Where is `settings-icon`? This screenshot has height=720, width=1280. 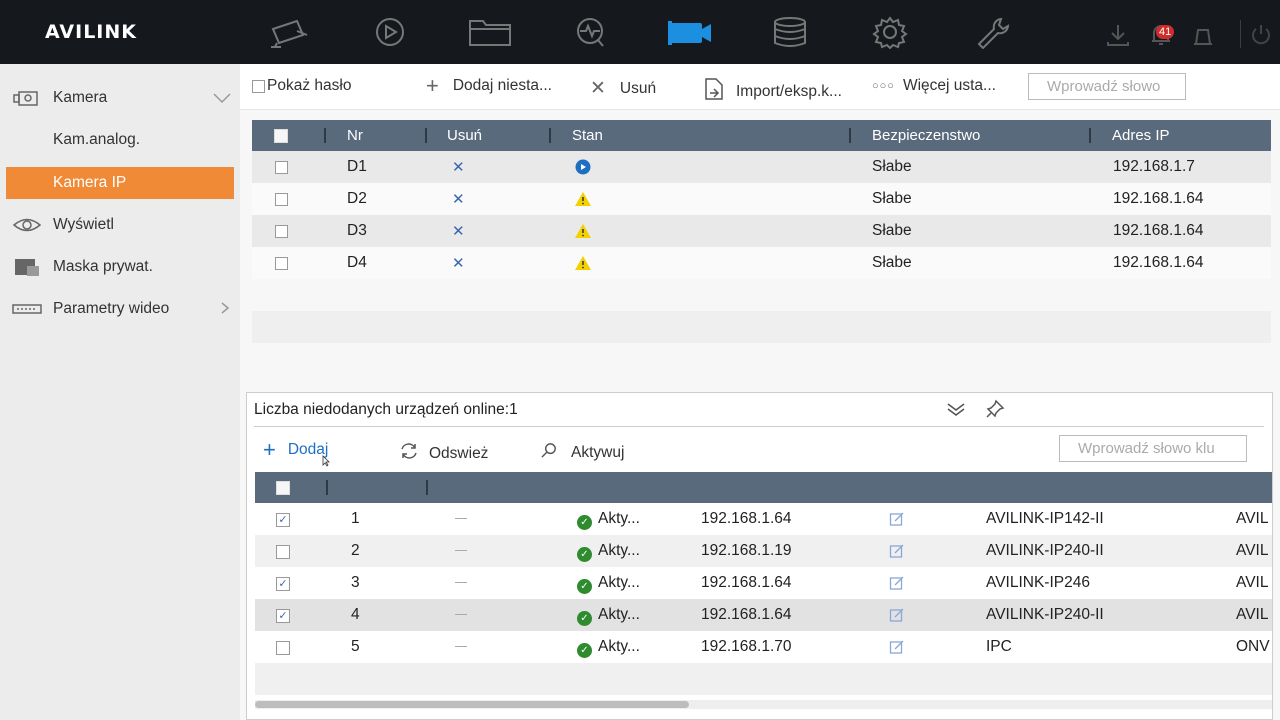
settings-icon is located at coordinates (890, 32).